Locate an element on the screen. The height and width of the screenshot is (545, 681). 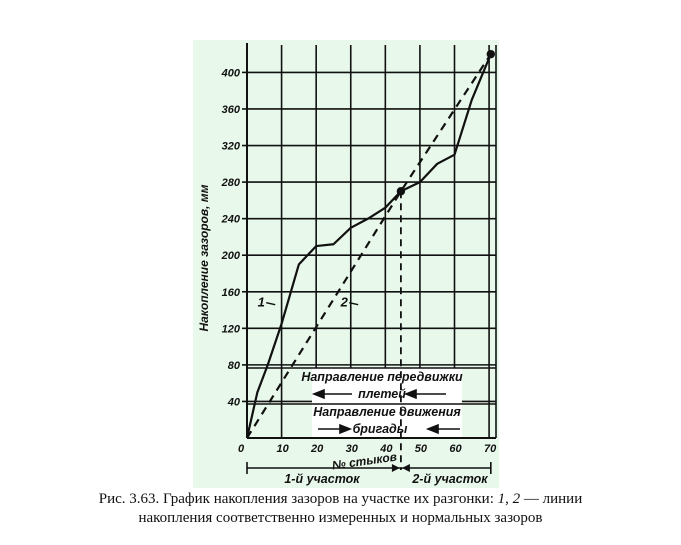
annotation-top-line1: Направление передвижки is located at coordinates (382, 377).